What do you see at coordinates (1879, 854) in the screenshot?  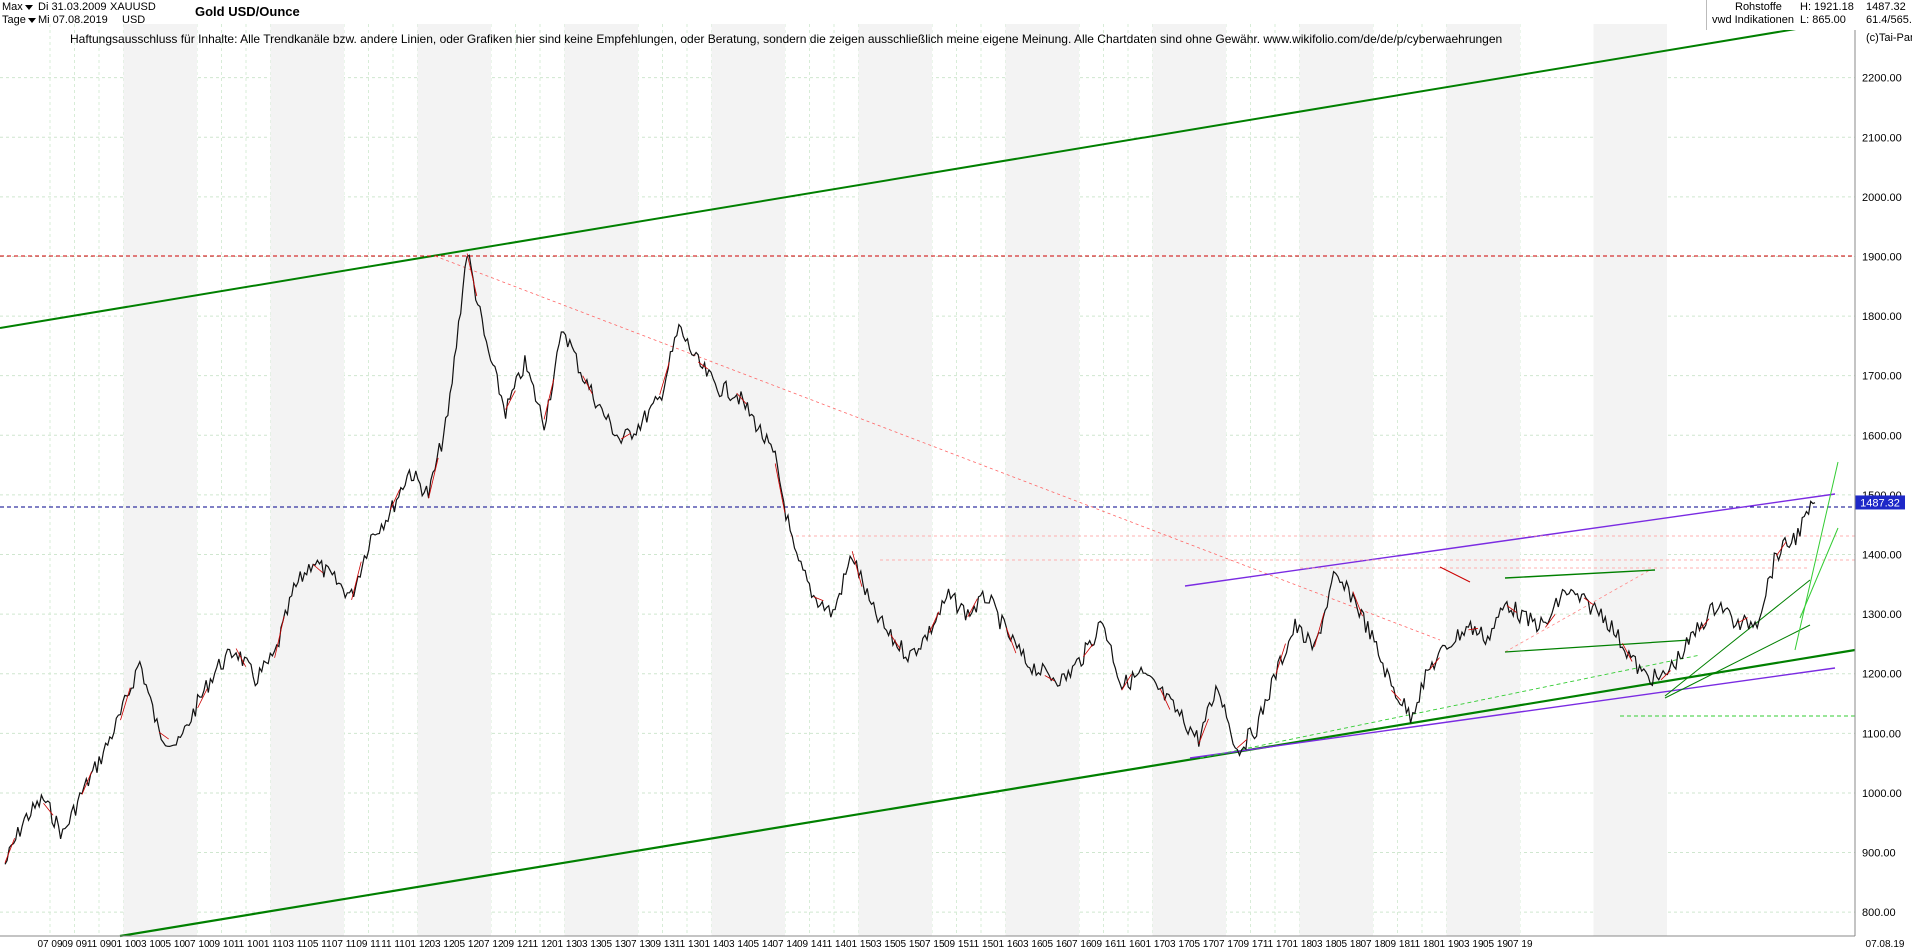 I see `y-tick-label: 900.00` at bounding box center [1879, 854].